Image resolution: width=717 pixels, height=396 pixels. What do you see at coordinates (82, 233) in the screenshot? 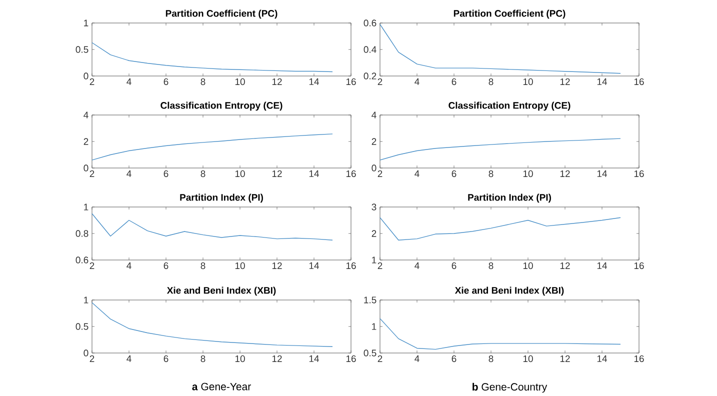
I see `y-tick-label: 0.8` at bounding box center [82, 233].